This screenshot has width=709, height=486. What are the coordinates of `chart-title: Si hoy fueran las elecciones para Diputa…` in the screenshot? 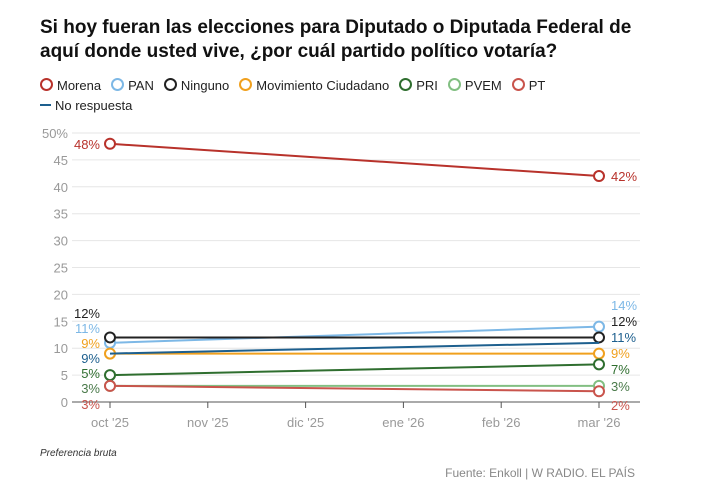 It's located at (336, 39).